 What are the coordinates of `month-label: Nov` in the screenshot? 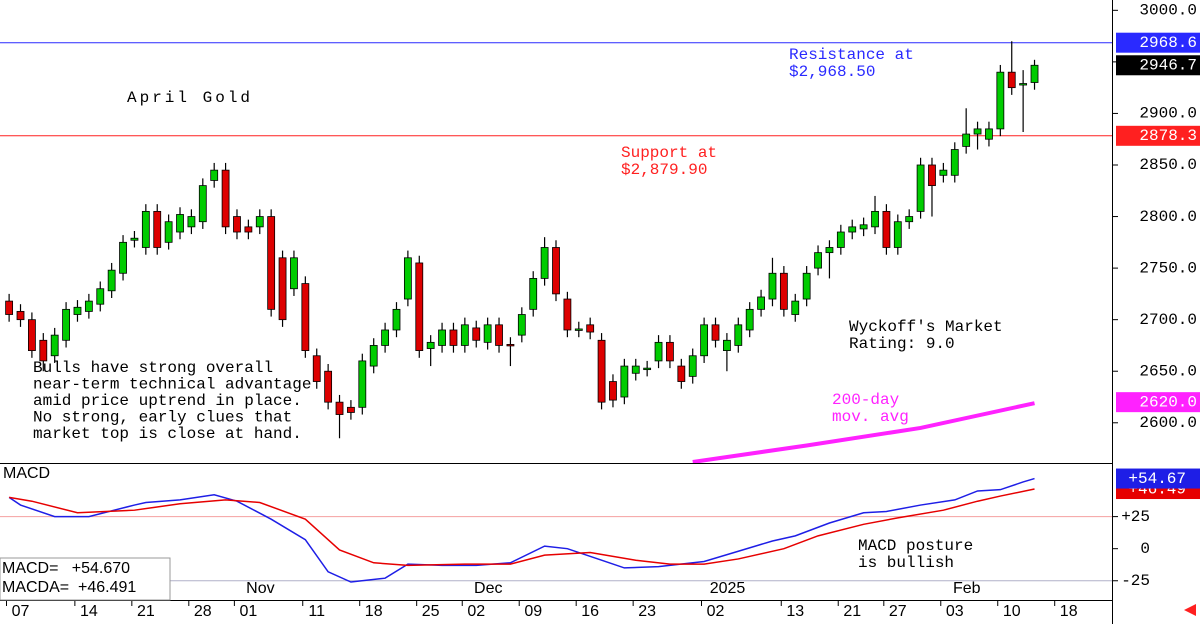 It's located at (260, 588).